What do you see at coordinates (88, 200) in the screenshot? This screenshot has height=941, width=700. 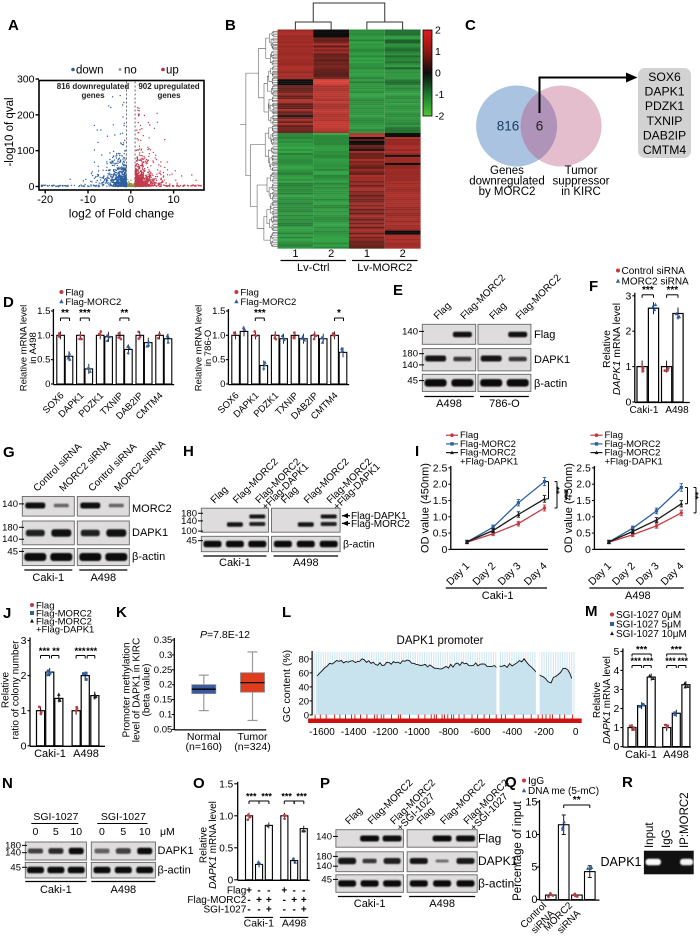 I see `svg-text: -10` at bounding box center [88, 200].